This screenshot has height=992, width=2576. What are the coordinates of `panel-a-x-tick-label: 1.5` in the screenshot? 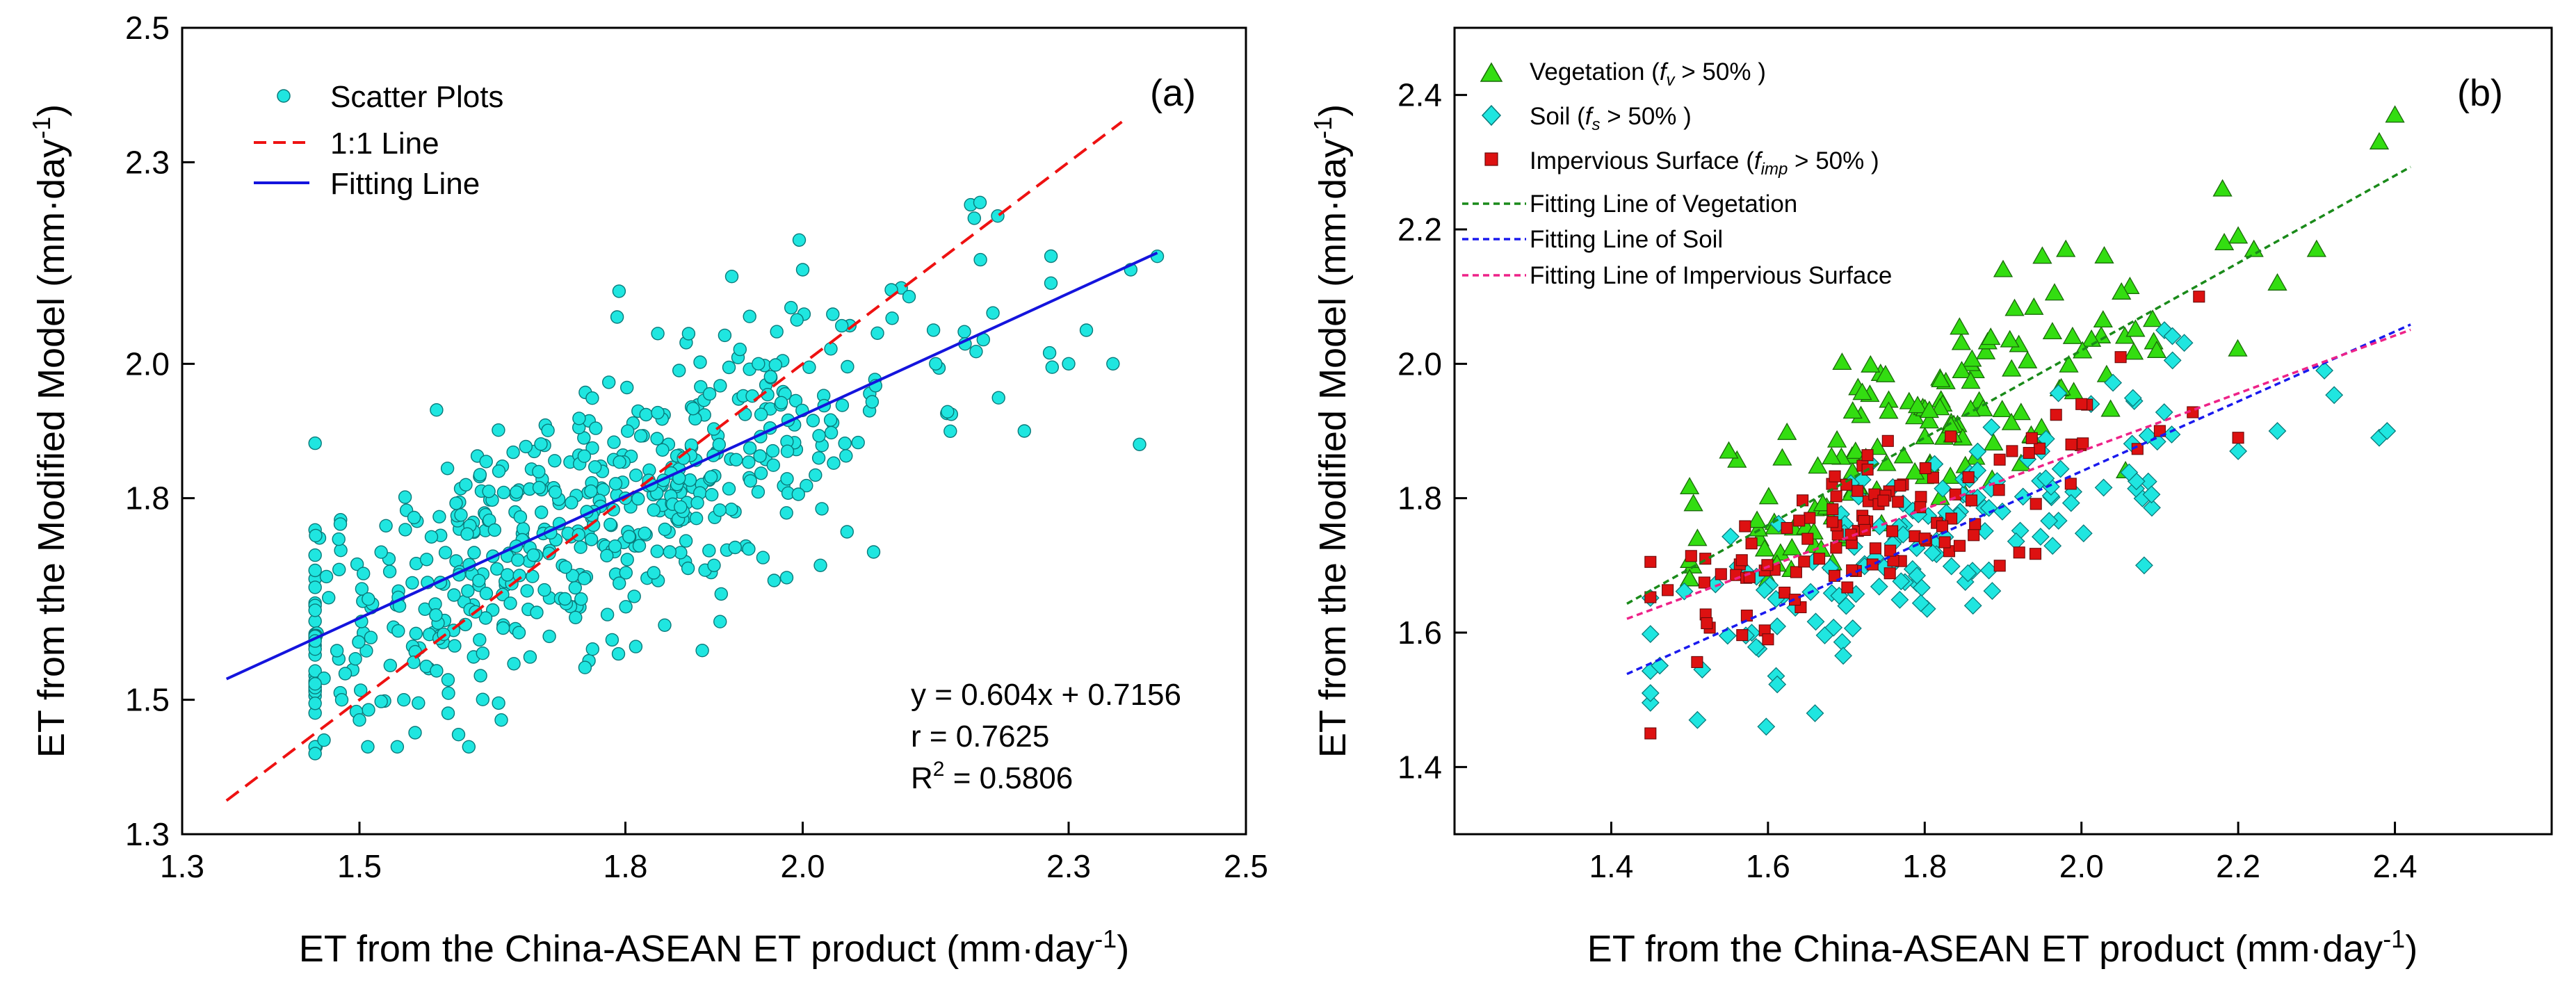 It's located at (359, 866).